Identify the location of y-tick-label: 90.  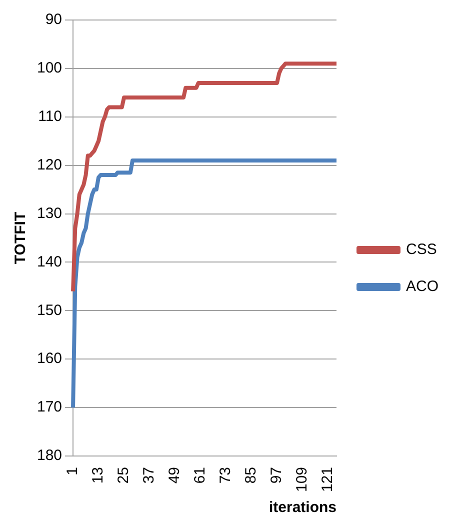
(53, 19).